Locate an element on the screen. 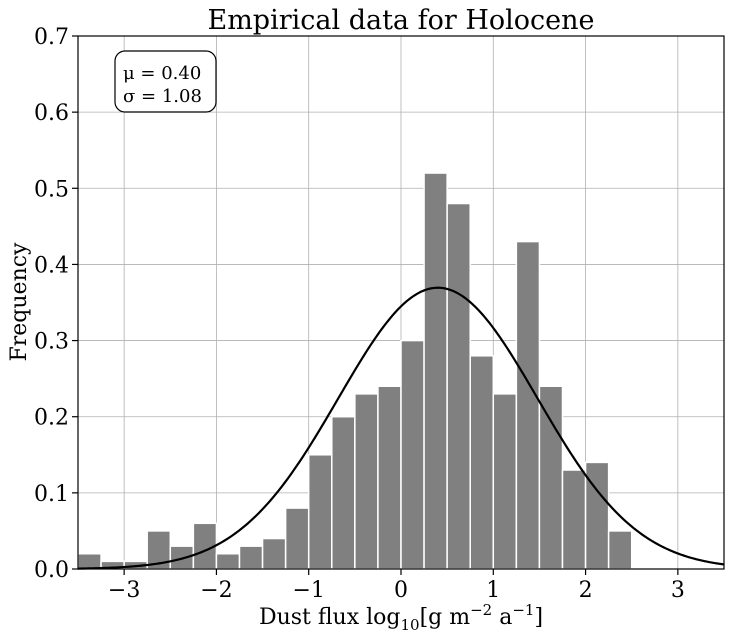 Image resolution: width=731 pixels, height=638 pixels. y-tick-label: 0.6 is located at coordinates (51, 113).